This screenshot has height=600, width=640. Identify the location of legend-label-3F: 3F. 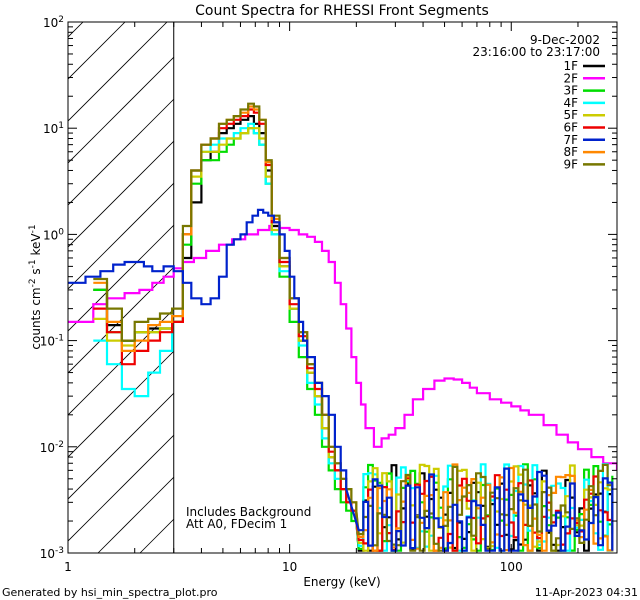
(570, 91).